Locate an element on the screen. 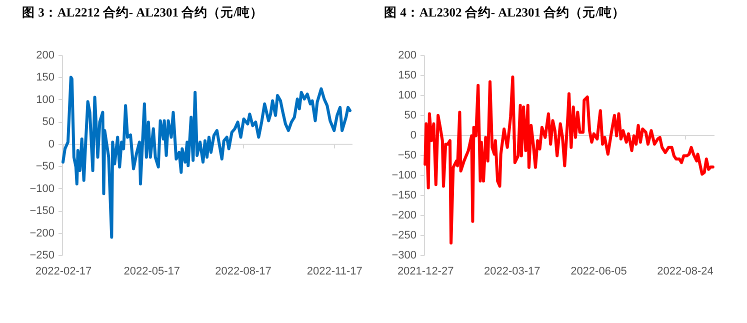 Image resolution: width=747 pixels, height=323 pixels. x-tick-label: 2021-12-27 is located at coordinates (425, 272).